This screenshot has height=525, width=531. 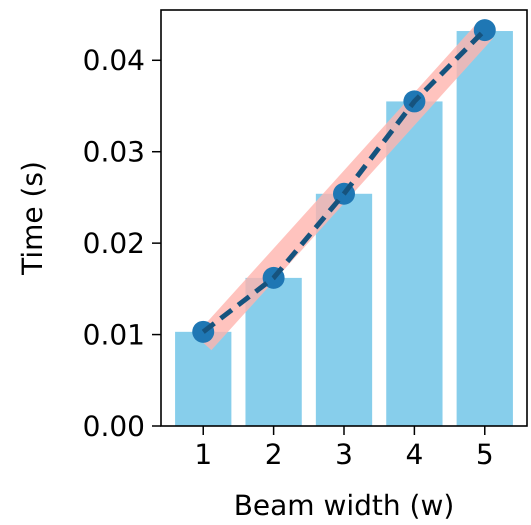 I want to click on y-tick-label: 0.01, so click(x=113, y=335).